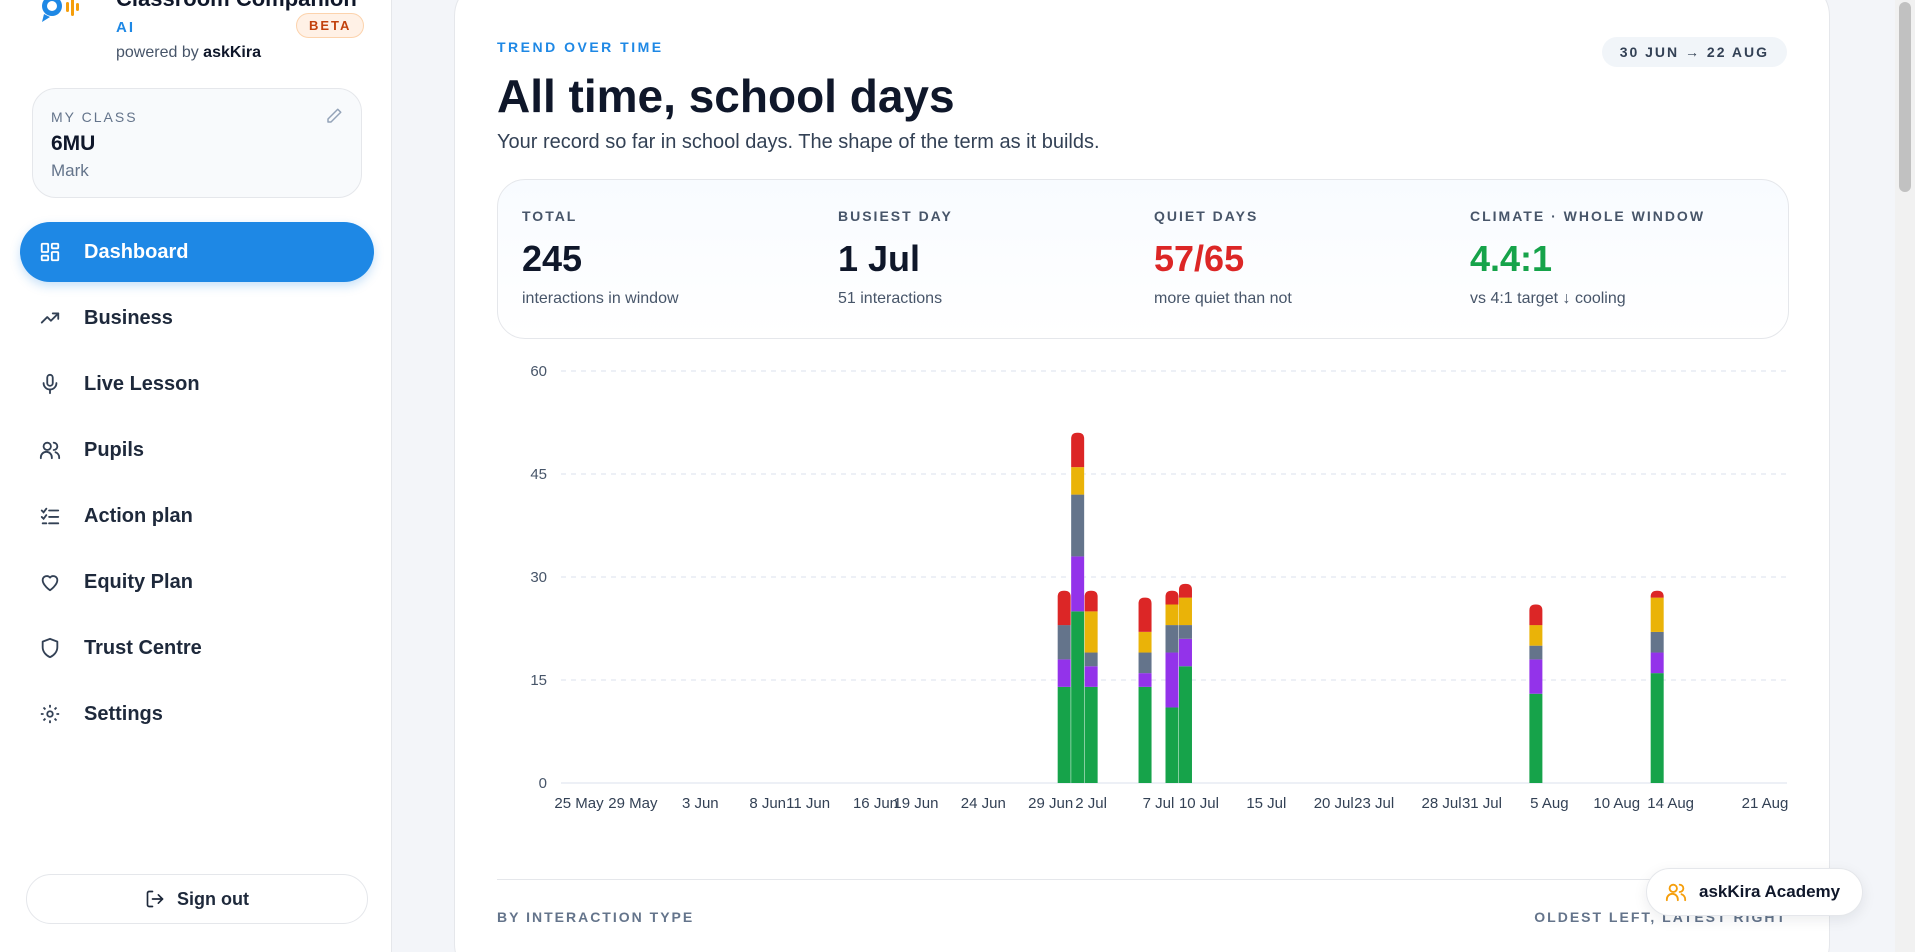  I want to click on x-tick-label: 21 Aug, so click(1765, 803).